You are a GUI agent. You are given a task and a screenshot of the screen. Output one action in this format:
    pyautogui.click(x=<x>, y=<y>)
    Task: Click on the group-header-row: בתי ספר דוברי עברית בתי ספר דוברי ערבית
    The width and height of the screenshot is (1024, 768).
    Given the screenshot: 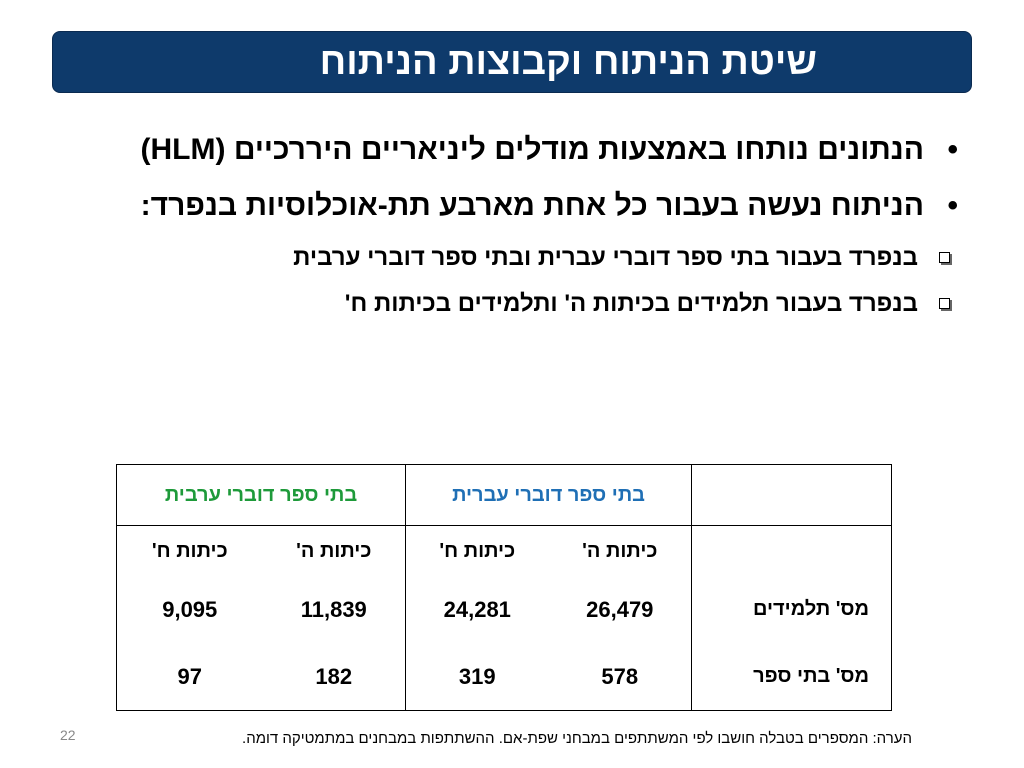 What is the action you would take?
    pyautogui.click(x=504, y=495)
    